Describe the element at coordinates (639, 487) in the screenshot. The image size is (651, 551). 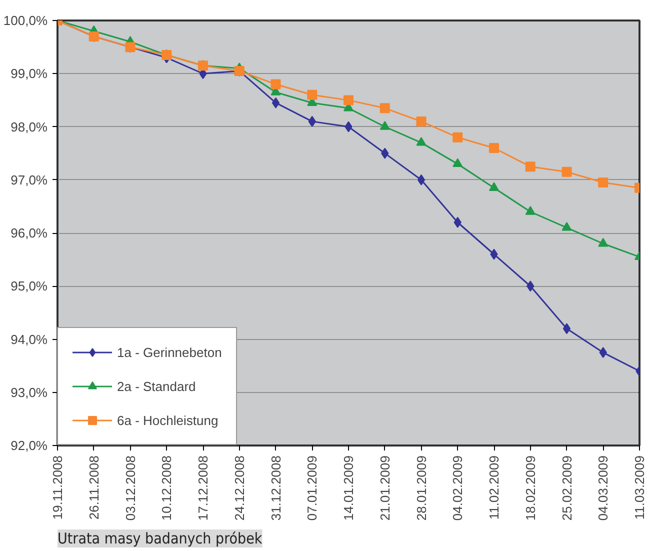
I see `x-tick-label: 11.03.2009` at that location.